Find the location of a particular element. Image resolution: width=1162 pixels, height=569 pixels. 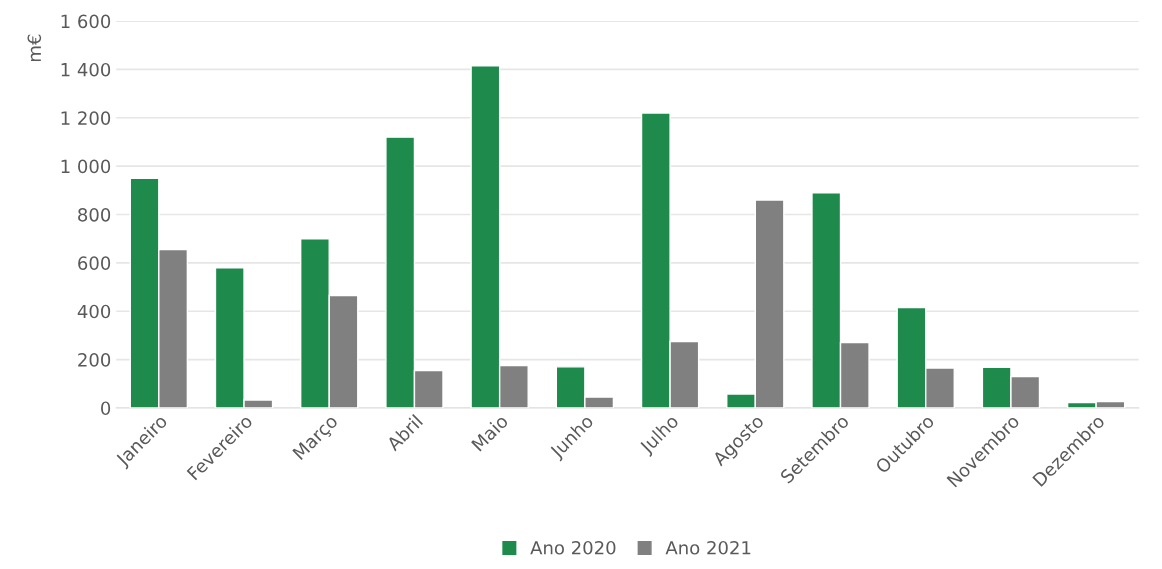

y-tick-label: 0 is located at coordinates (106, 408).